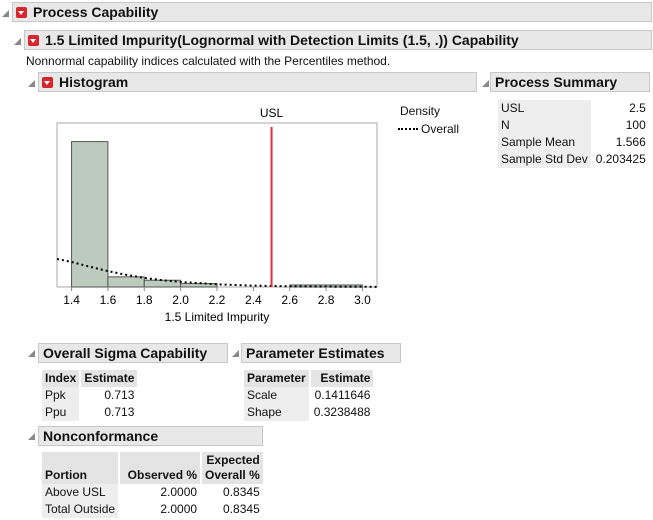 This screenshot has height=520, width=653. I want to click on col-header: Portion, so click(80, 468).